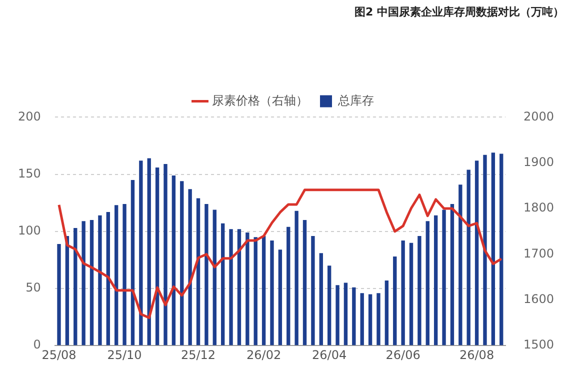 This screenshot has height=370, width=572. What do you see at coordinates (538, 299) in the screenshot?
I see `y2-tick-label: 1600` at bounding box center [538, 299].